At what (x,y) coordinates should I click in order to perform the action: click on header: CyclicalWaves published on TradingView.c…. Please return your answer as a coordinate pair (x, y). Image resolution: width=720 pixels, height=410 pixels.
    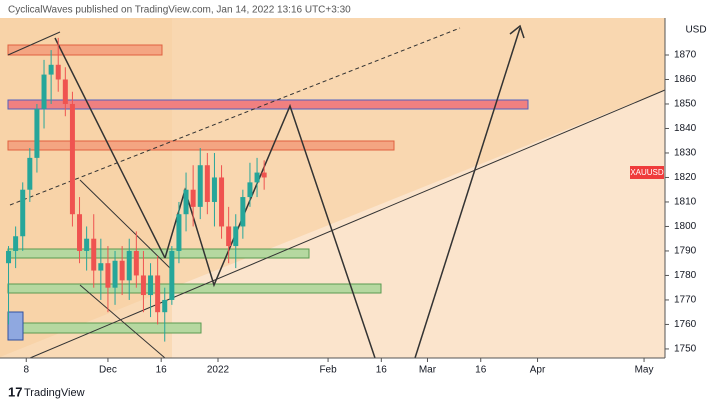
    Looking at the image, I should click on (179, 10).